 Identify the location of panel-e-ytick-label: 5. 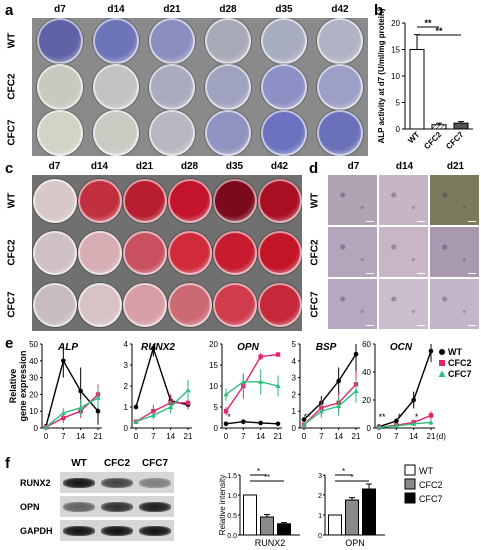
(216, 407).